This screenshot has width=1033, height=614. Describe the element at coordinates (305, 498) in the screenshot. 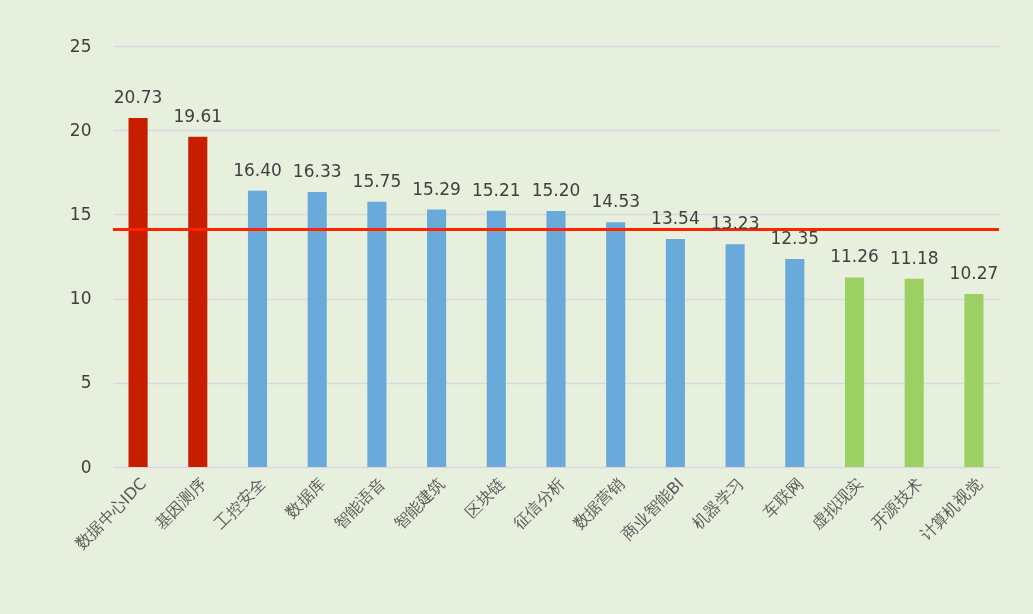

I see `x-tick-label: 数据库` at that location.